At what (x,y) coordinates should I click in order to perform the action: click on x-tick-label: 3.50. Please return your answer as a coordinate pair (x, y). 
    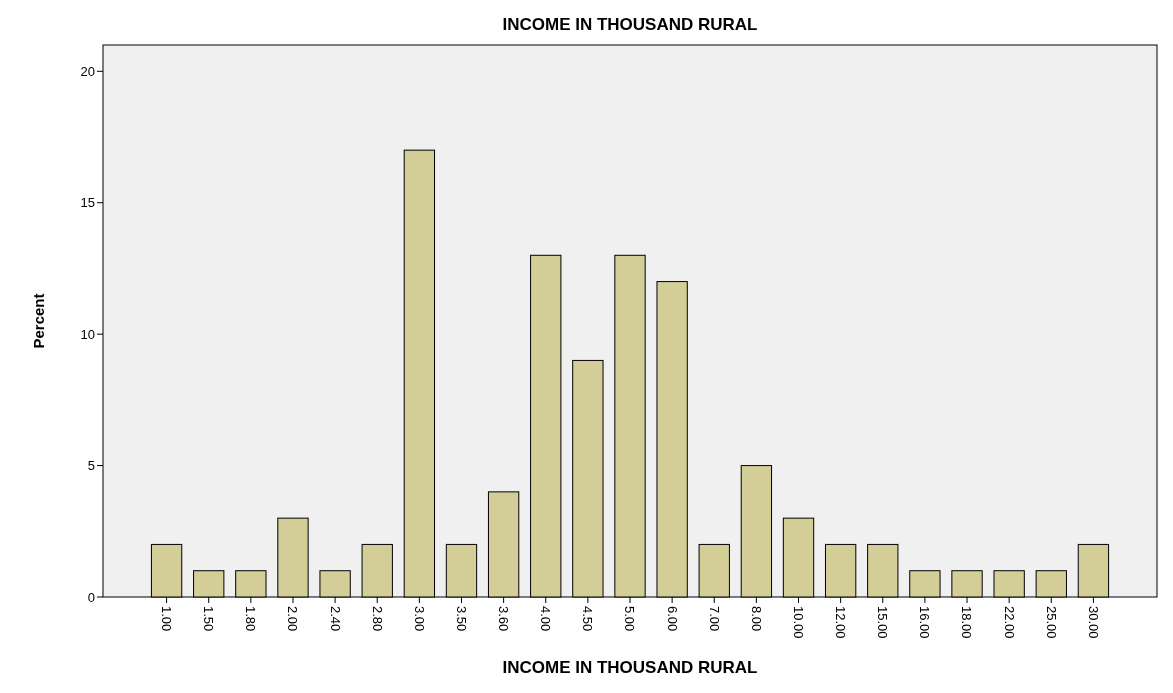
    Looking at the image, I should click on (461, 619).